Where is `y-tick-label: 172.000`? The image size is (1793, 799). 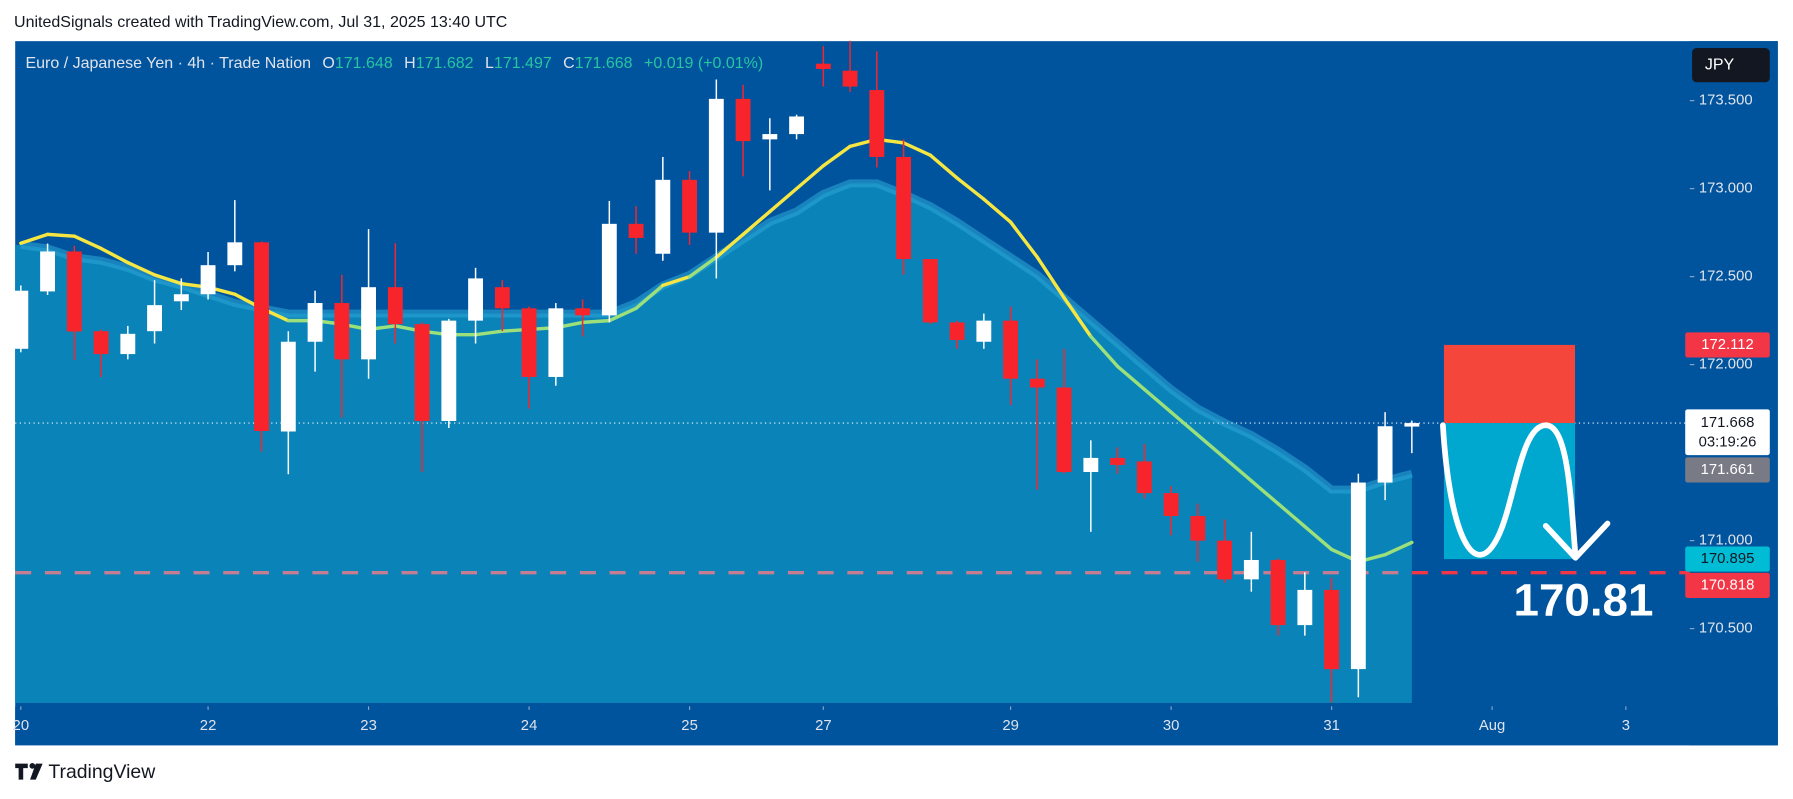 y-tick-label: 172.000 is located at coordinates (1726, 365).